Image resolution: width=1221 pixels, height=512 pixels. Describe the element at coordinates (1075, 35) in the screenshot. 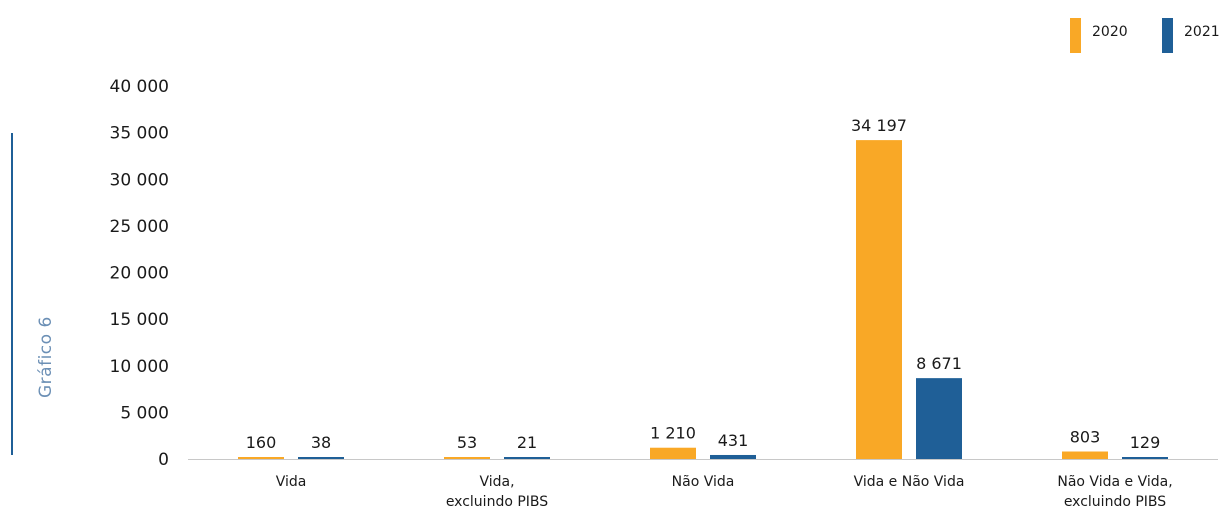

I see `legend-swatch-2020` at that location.